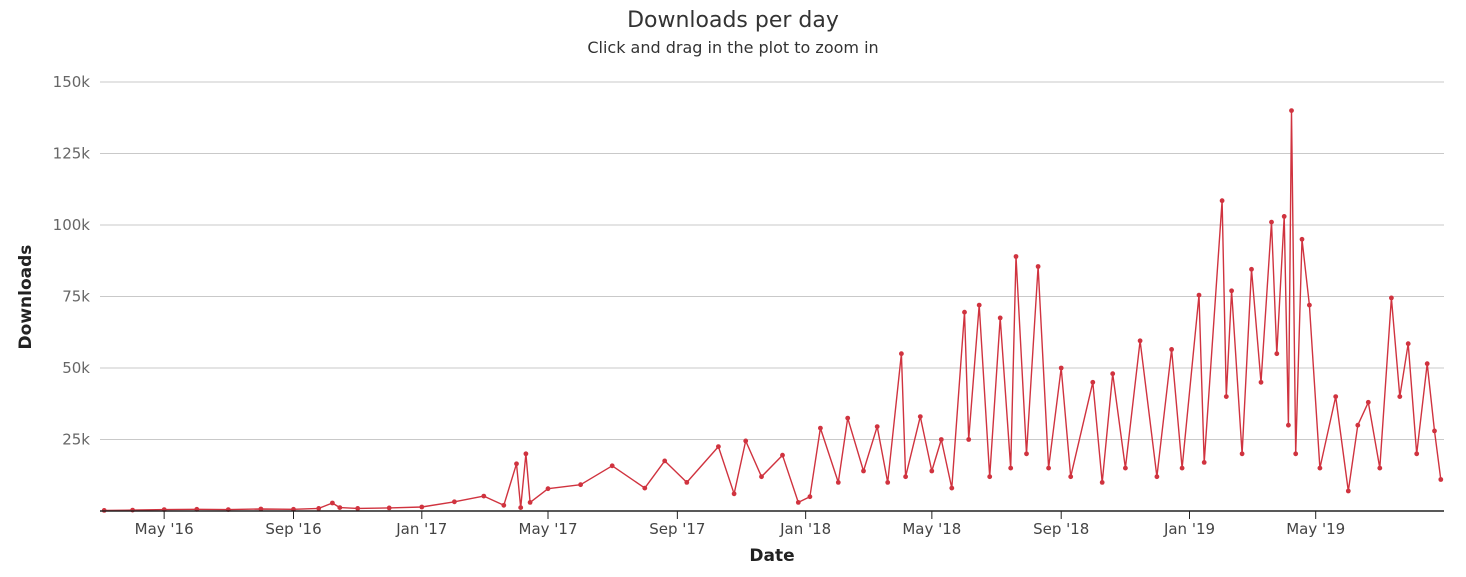  I want to click on x-tick-label: May '16, so click(164, 529).